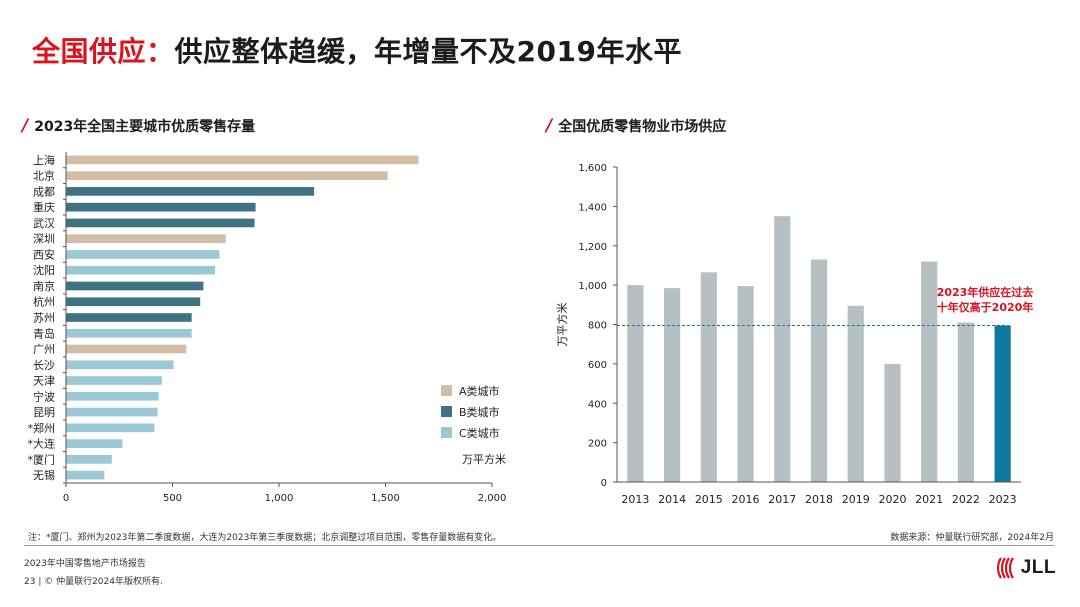  What do you see at coordinates (635, 499) in the screenshot?
I see `x-tick-label: 2013` at bounding box center [635, 499].